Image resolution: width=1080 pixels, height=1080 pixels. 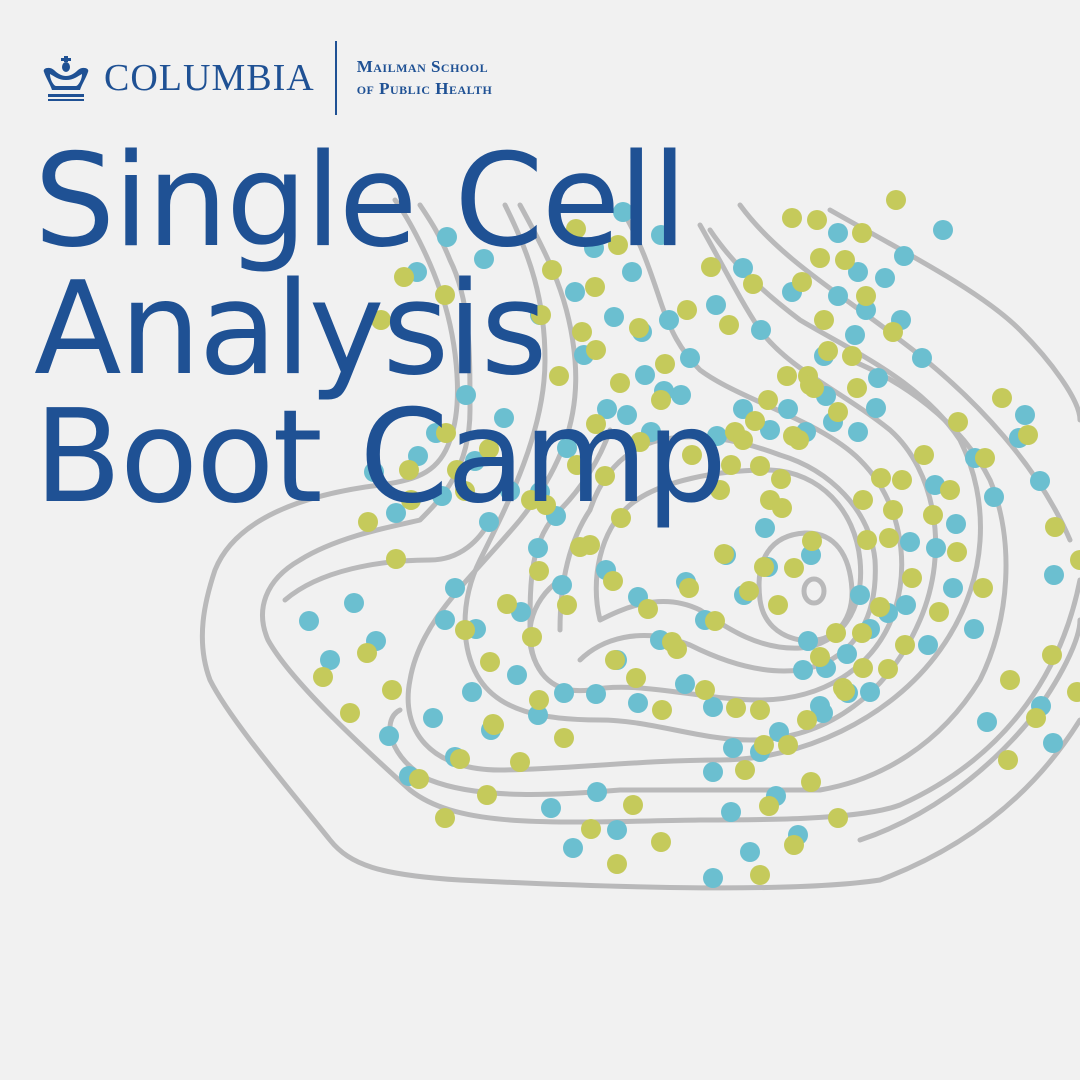 What do you see at coordinates (360, 201) in the screenshot?
I see `title-line-1: Single Cell` at bounding box center [360, 201].